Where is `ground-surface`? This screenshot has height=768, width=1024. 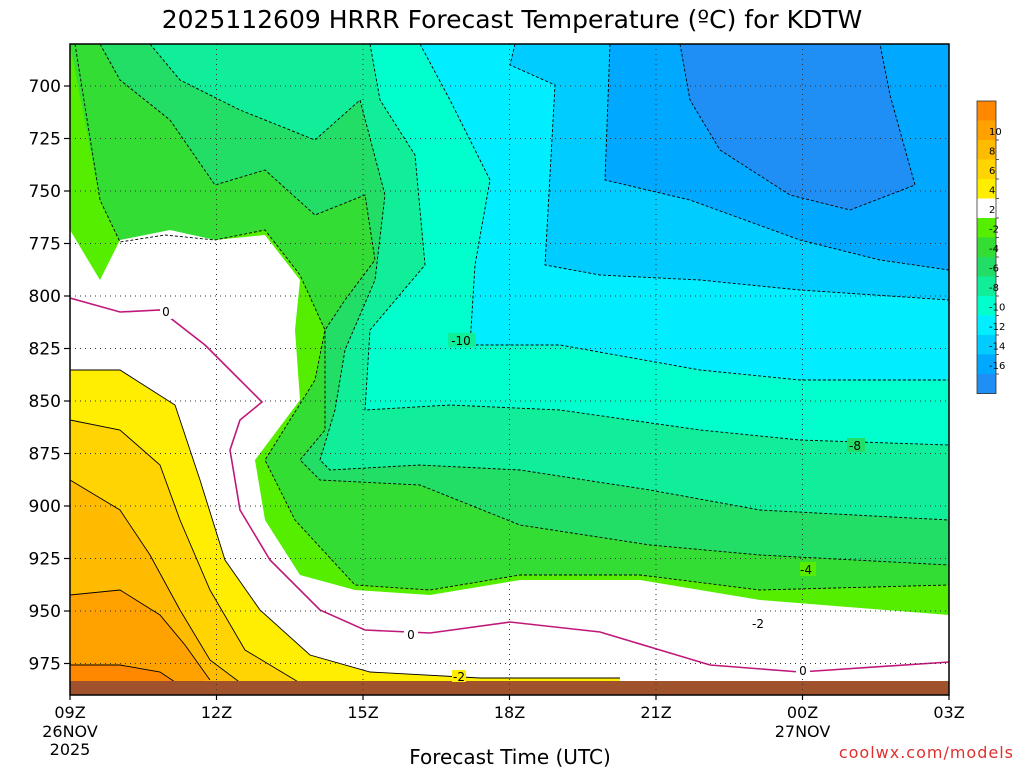
ground-surface is located at coordinates (509, 688).